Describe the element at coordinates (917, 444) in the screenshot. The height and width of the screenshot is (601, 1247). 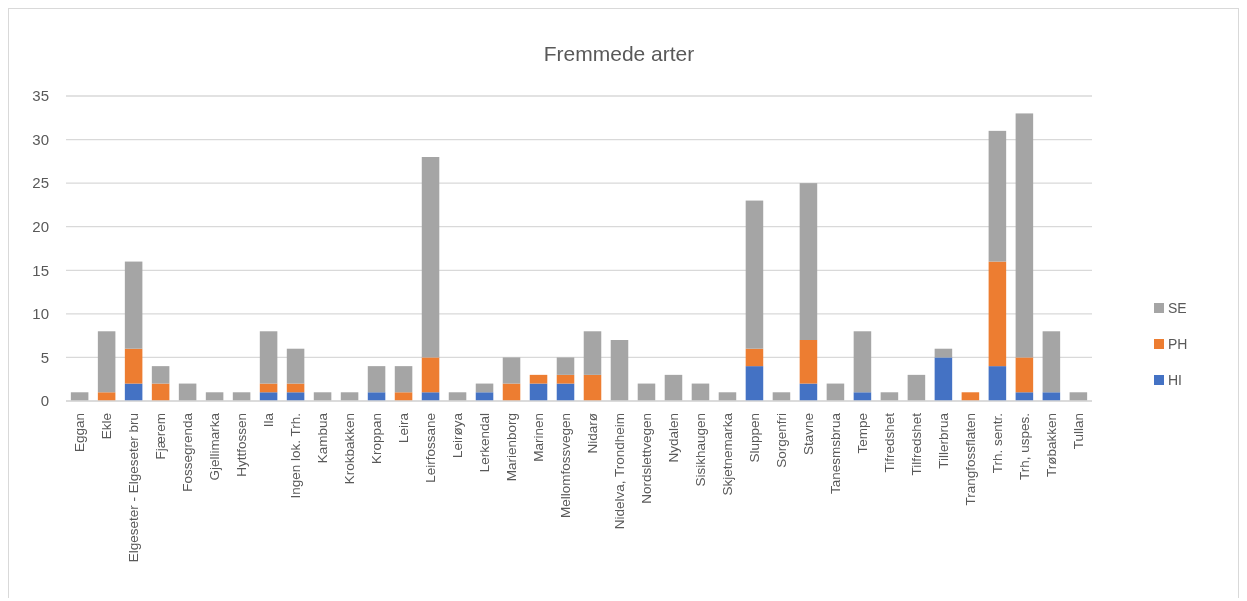
I see `x-tick-label: Tilfredshet` at that location.